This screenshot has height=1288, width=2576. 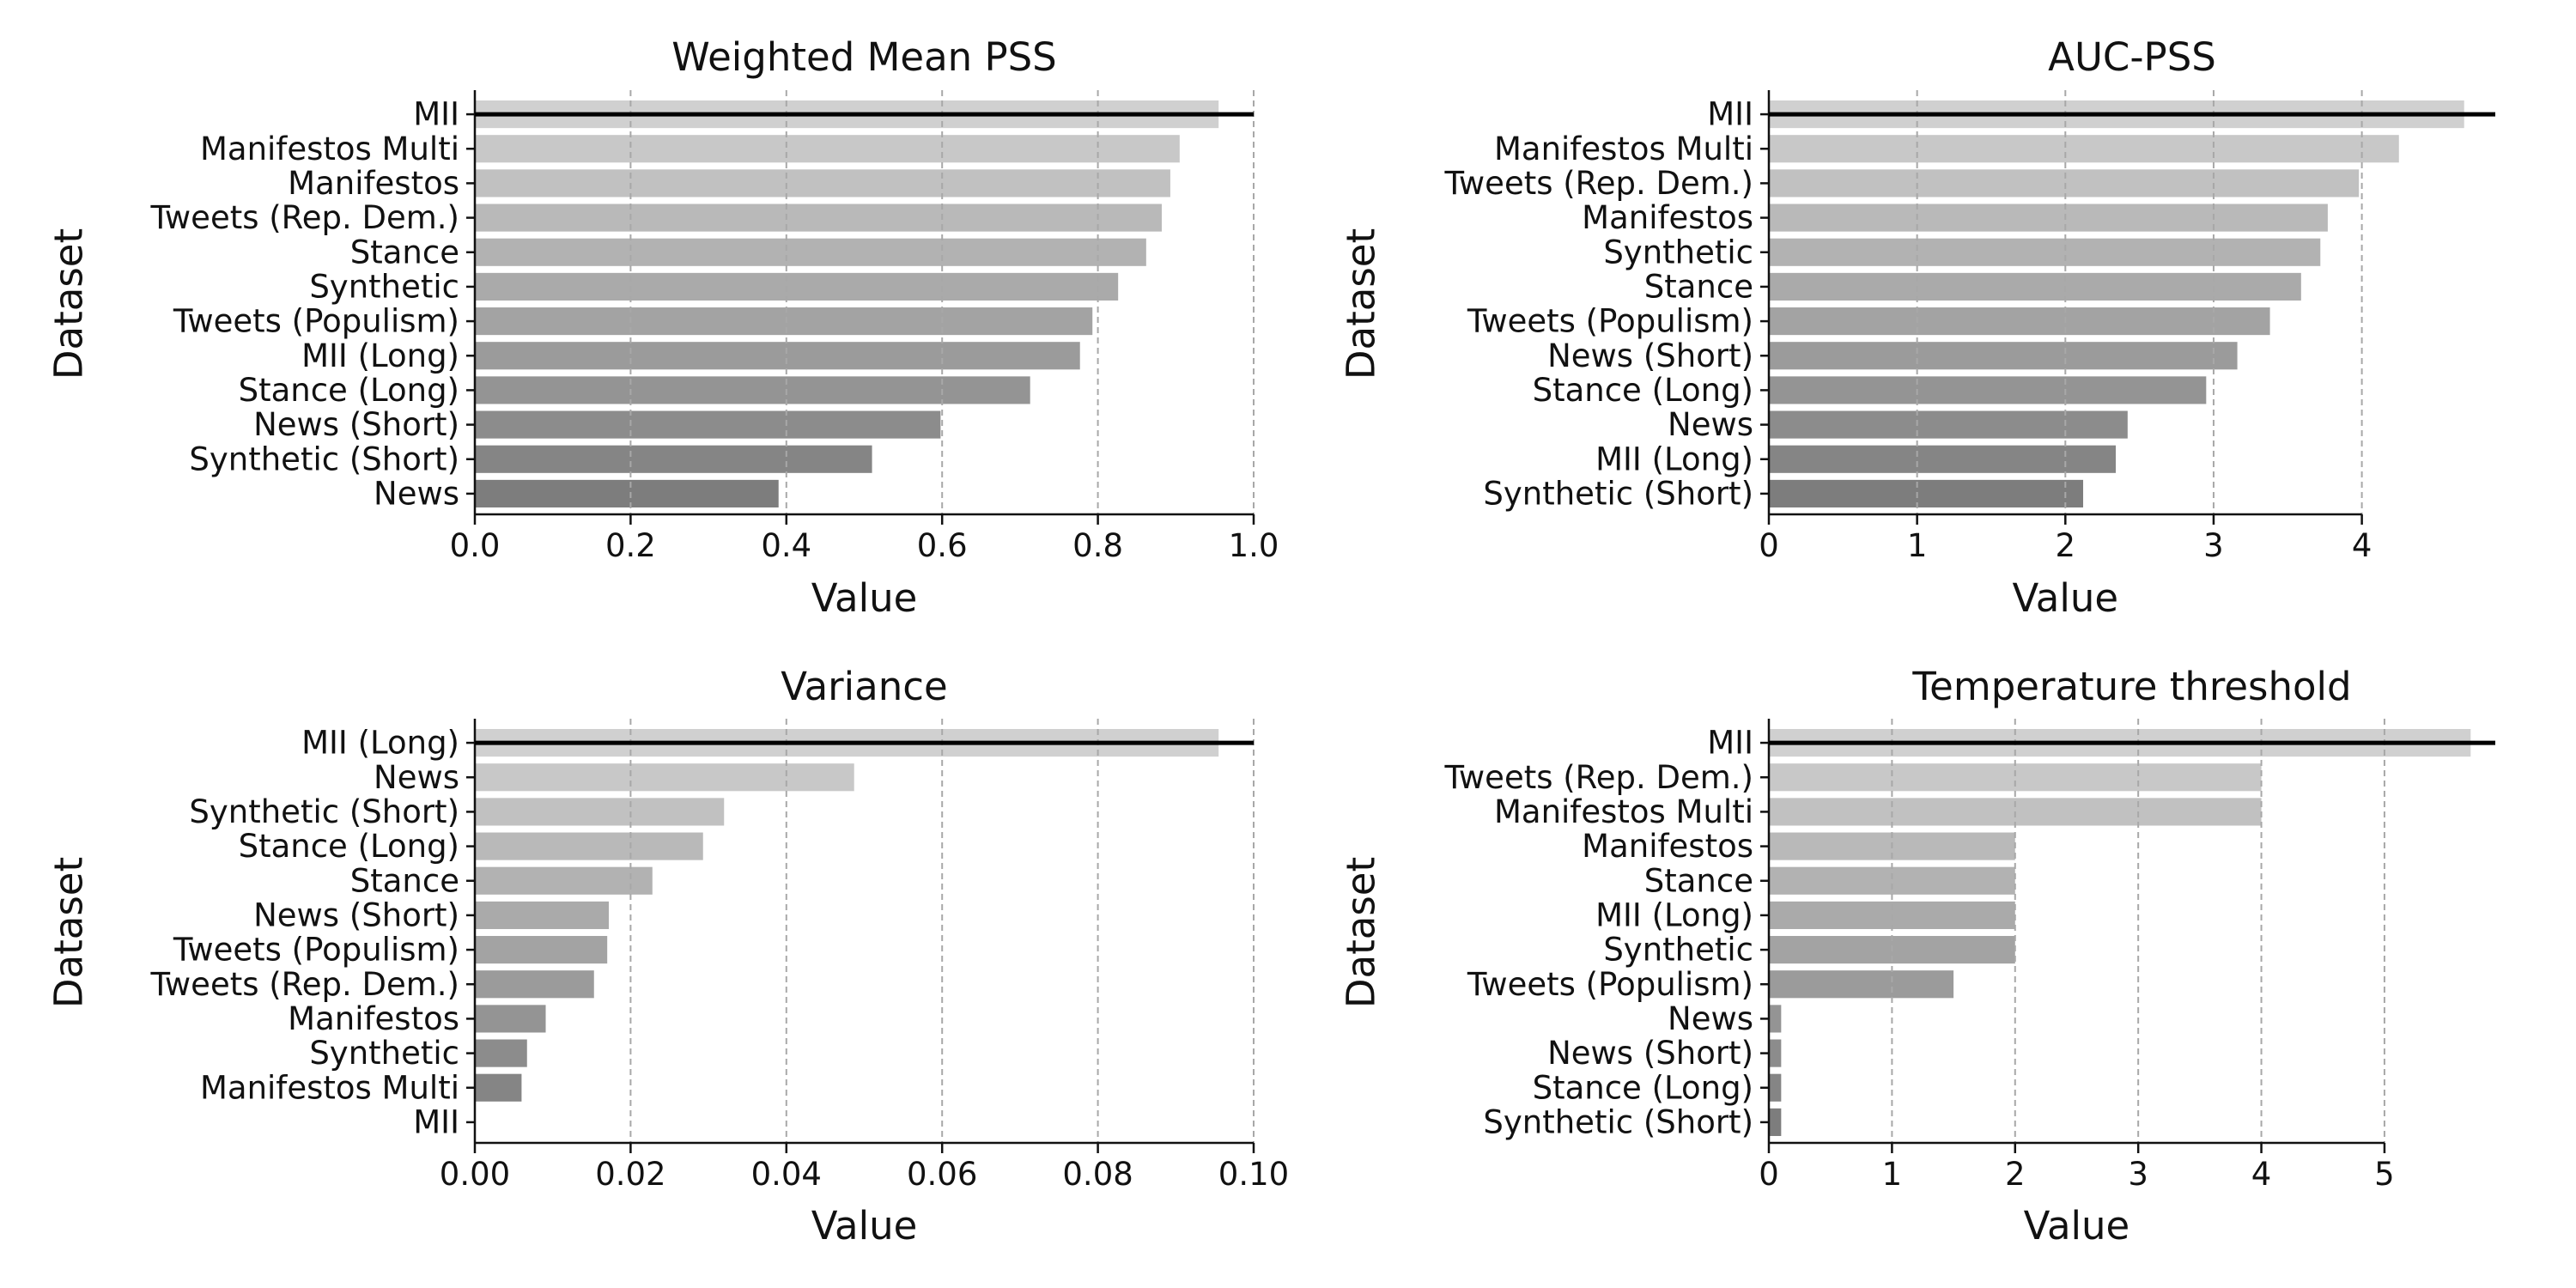 What do you see at coordinates (475, 545) in the screenshot?
I see `x-tick-label: 0.0` at bounding box center [475, 545].